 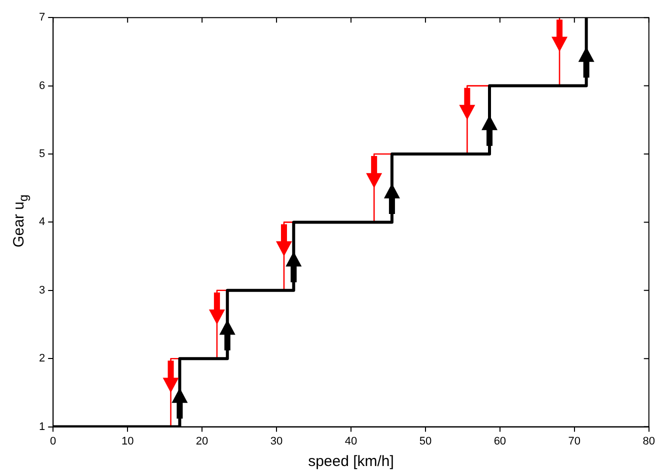 What do you see at coordinates (42, 358) in the screenshot?
I see `y-tick-label: 2` at bounding box center [42, 358].